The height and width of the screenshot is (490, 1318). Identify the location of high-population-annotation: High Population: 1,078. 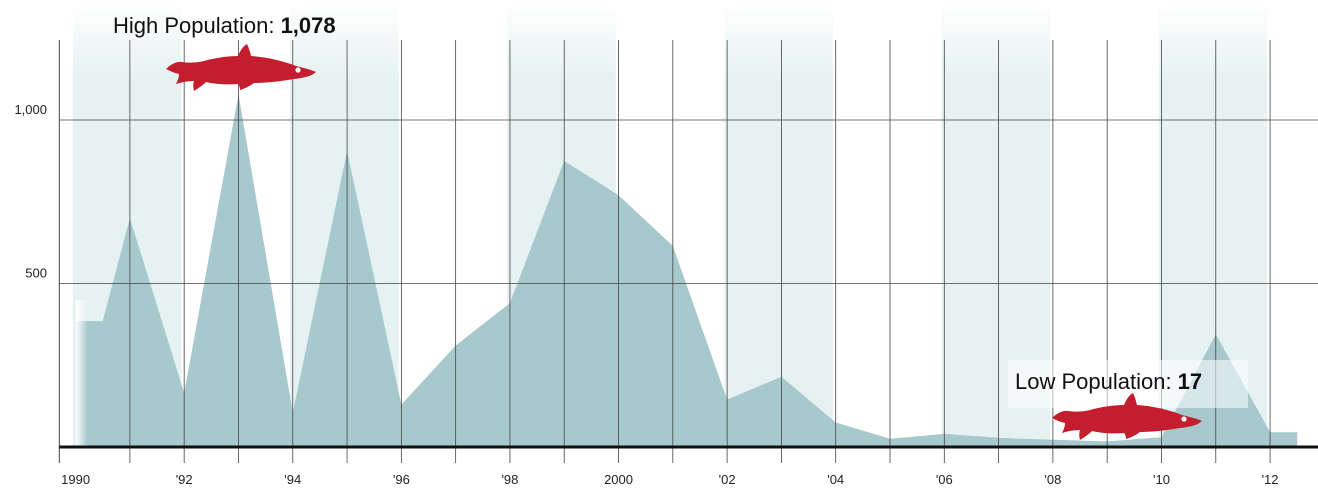
(224, 52).